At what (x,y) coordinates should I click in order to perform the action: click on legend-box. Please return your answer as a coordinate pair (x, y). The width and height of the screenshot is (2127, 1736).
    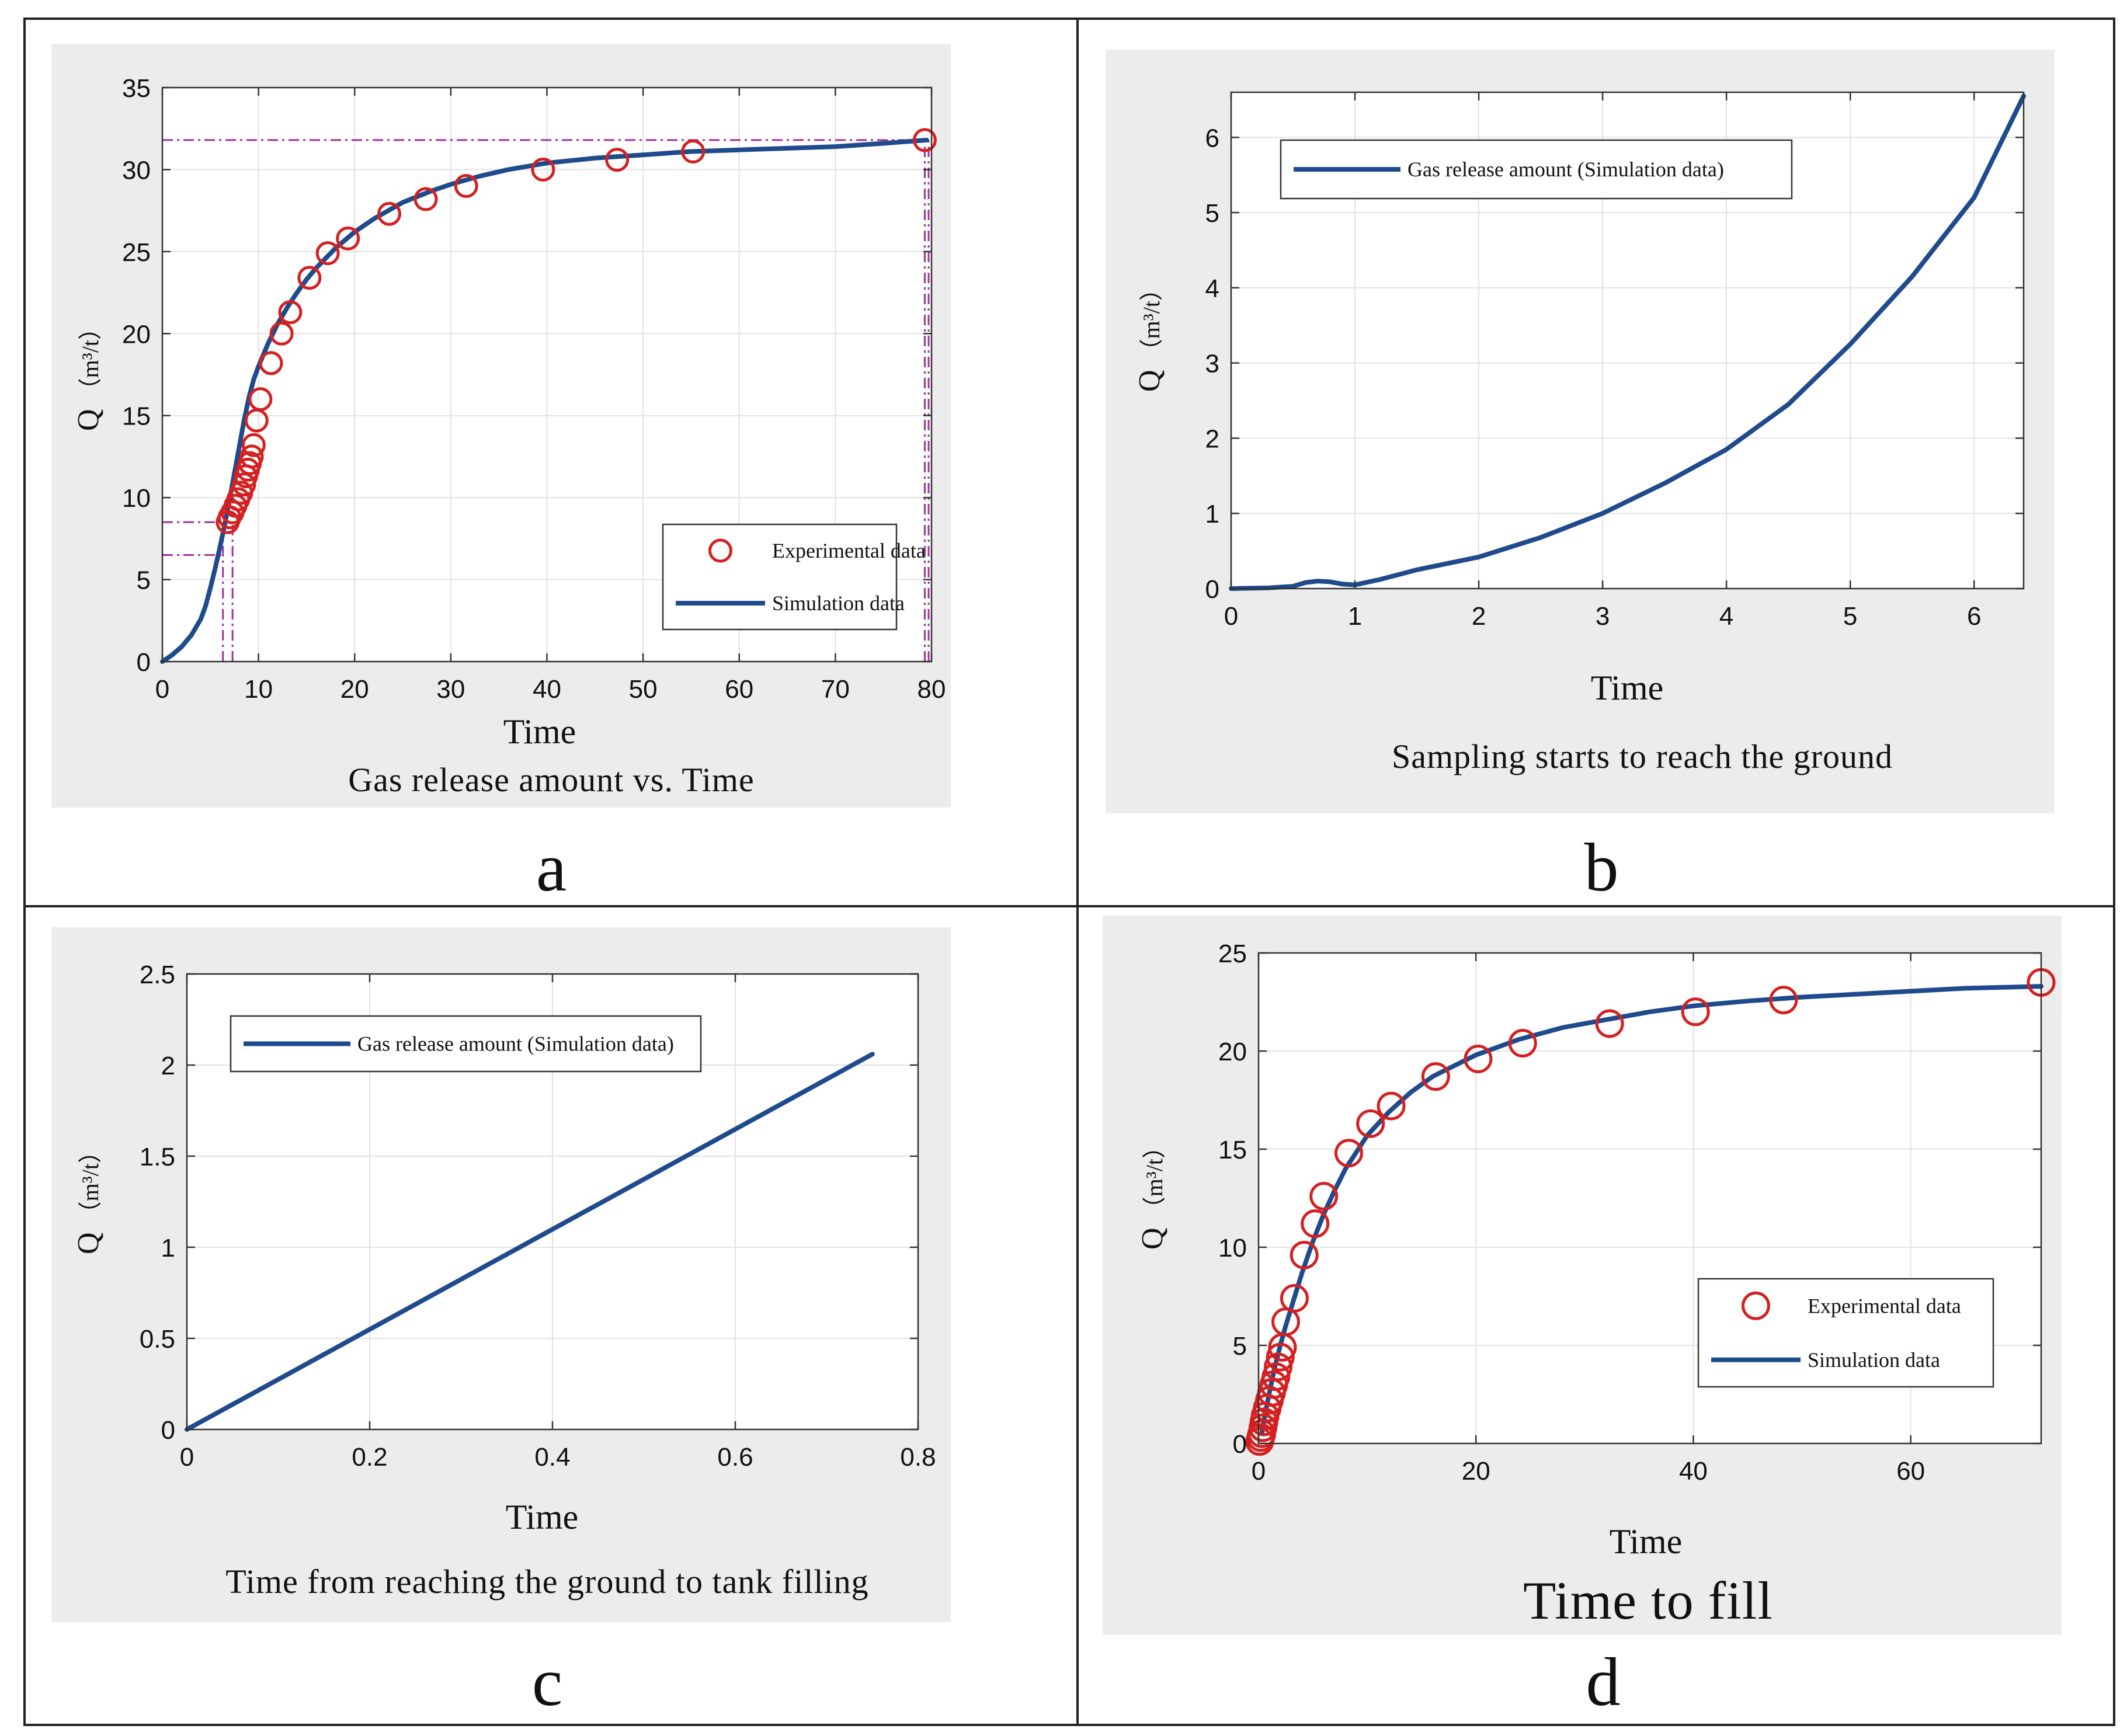
    Looking at the image, I should click on (780, 577).